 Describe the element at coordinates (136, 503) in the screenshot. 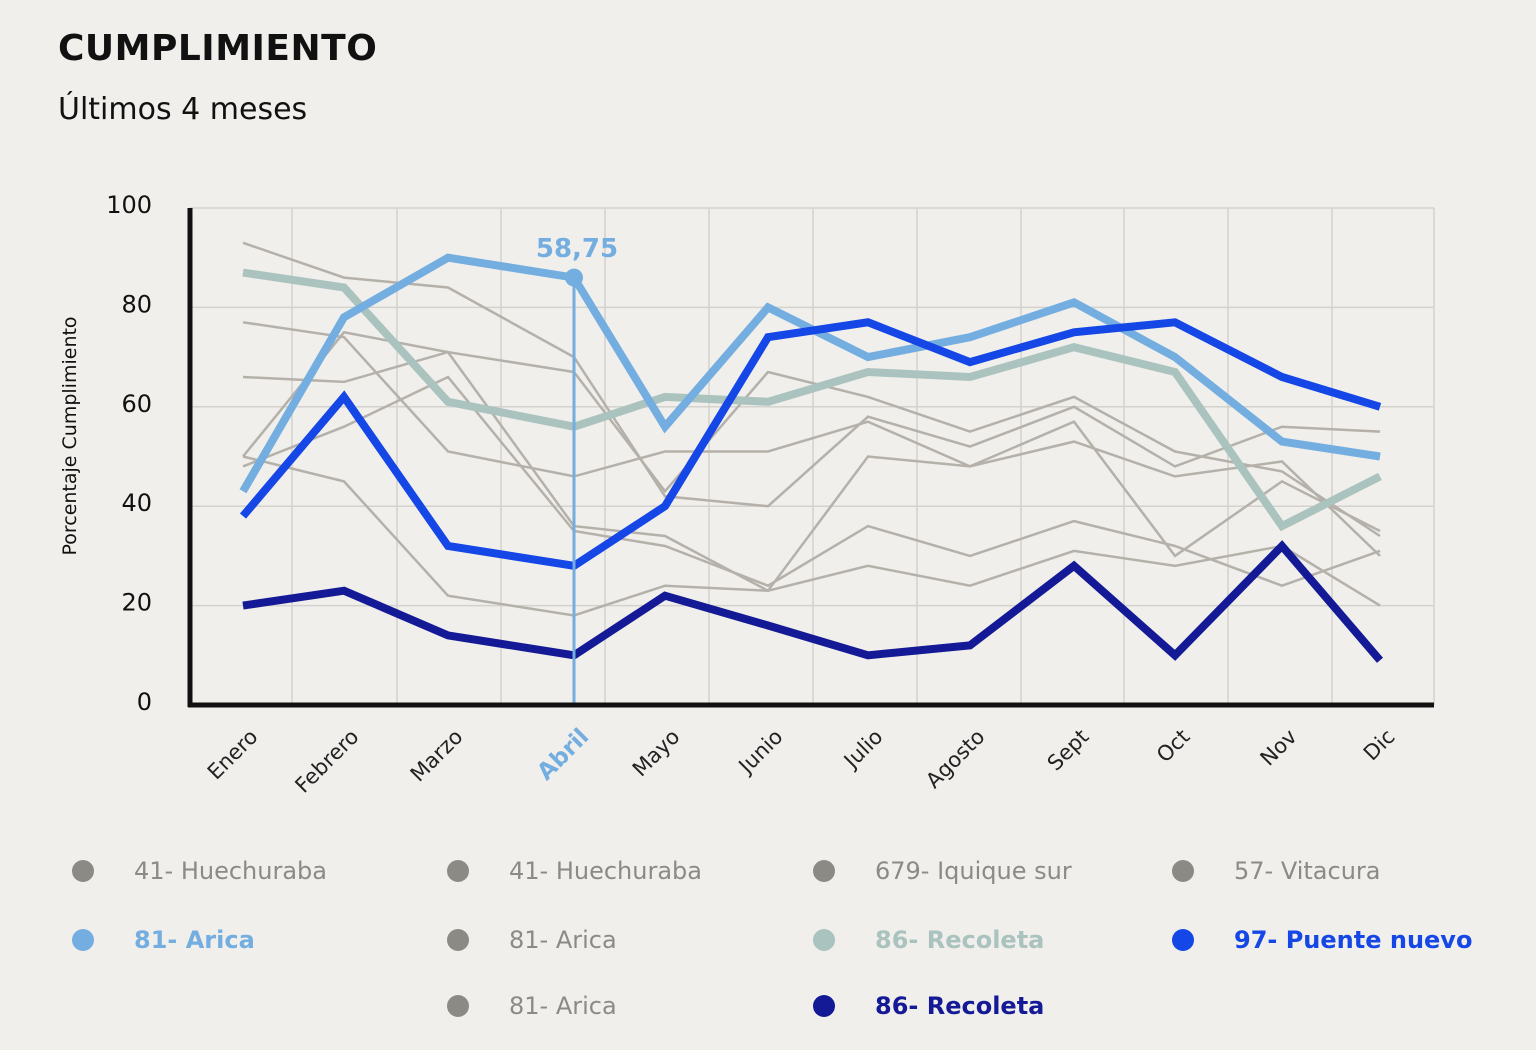

I see `y-tick-label: 40` at that location.